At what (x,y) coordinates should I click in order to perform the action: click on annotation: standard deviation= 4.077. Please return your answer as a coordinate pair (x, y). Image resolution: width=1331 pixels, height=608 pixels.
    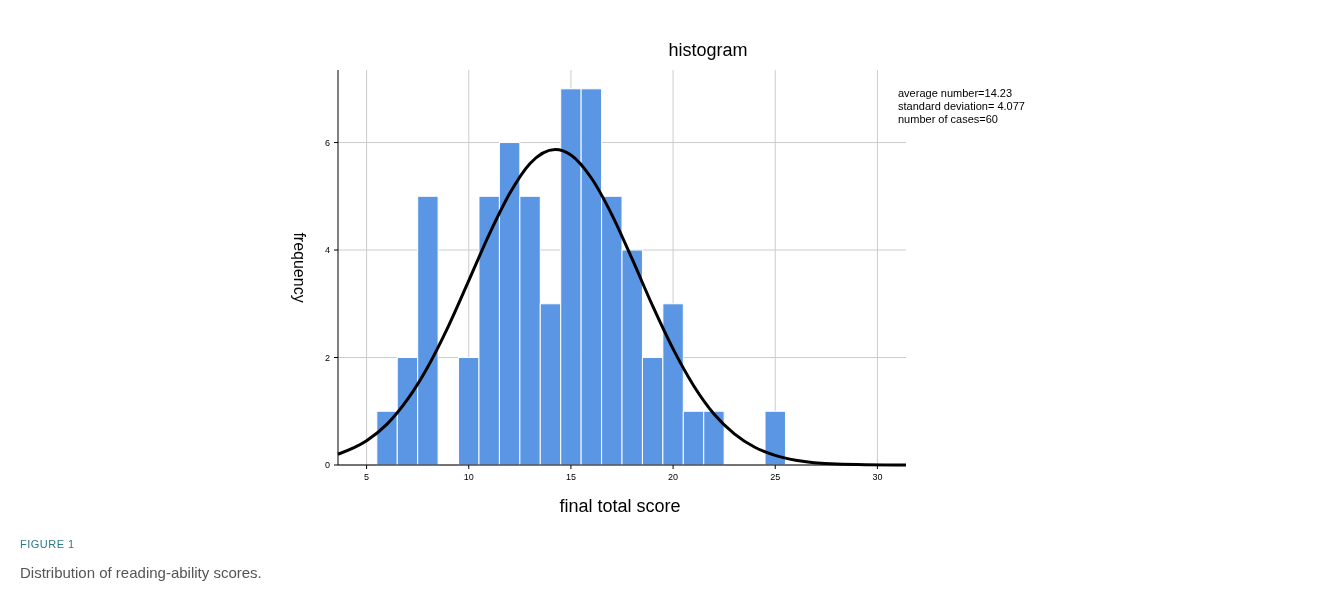
    Looking at the image, I should click on (961, 106).